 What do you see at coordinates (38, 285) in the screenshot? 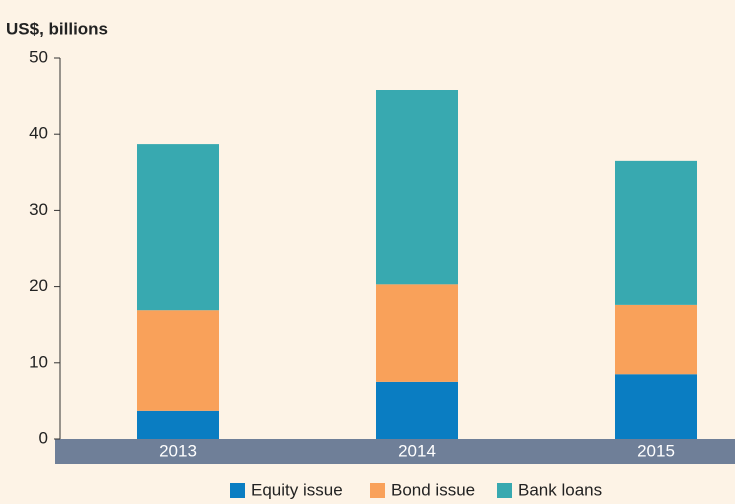
I see `y-tick-label: 20` at bounding box center [38, 285].